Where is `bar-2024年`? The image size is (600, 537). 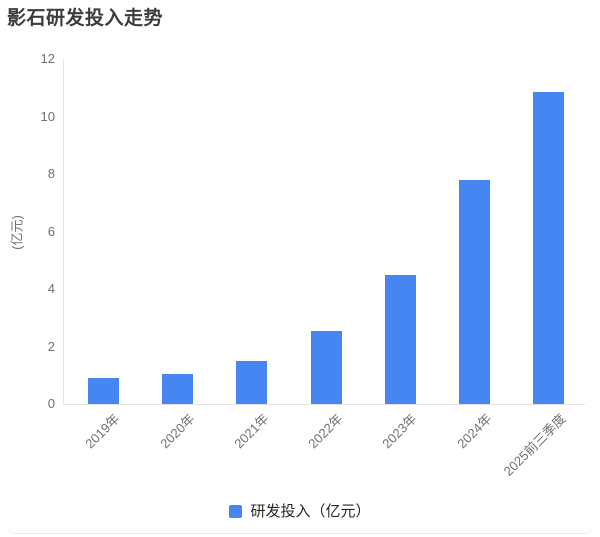 bar-2024年 is located at coordinates (475, 292).